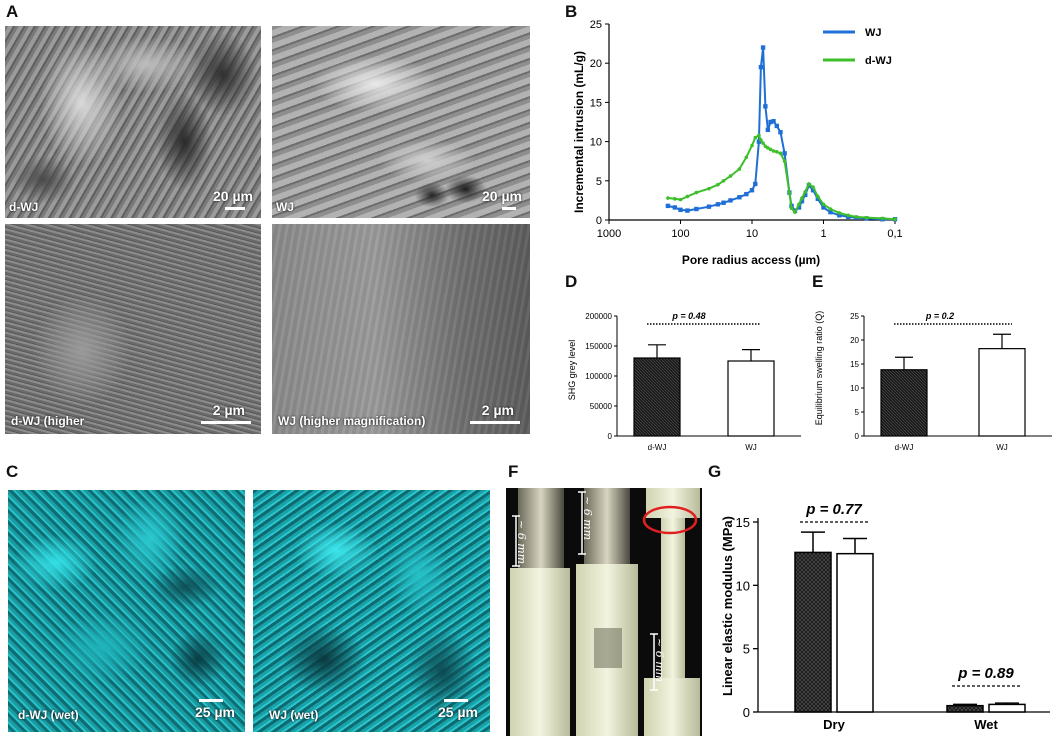  Describe the element at coordinates (294, 715) in the screenshot. I see `shg-image-label: WJ (wet)` at that location.